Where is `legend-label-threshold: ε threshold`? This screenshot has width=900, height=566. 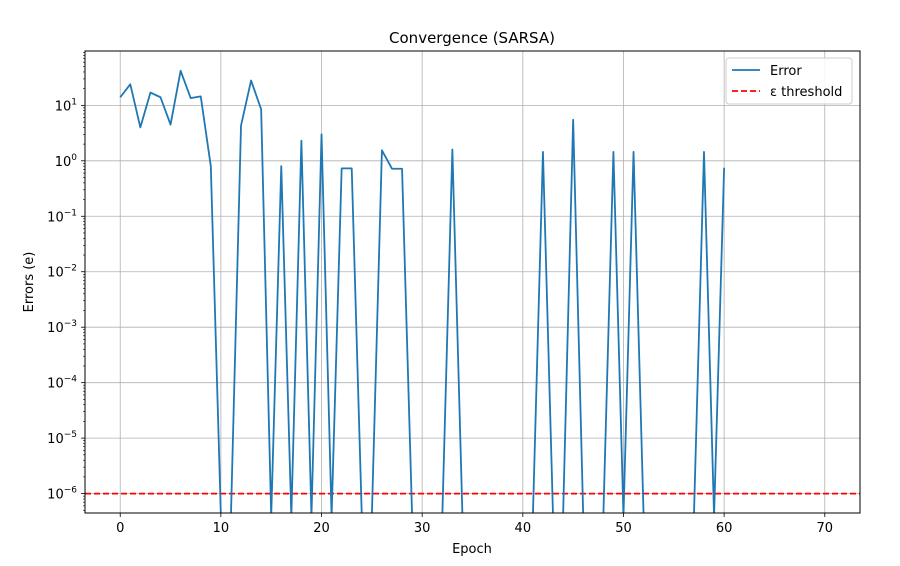 legend-label-threshold: ε threshold is located at coordinates (806, 92).